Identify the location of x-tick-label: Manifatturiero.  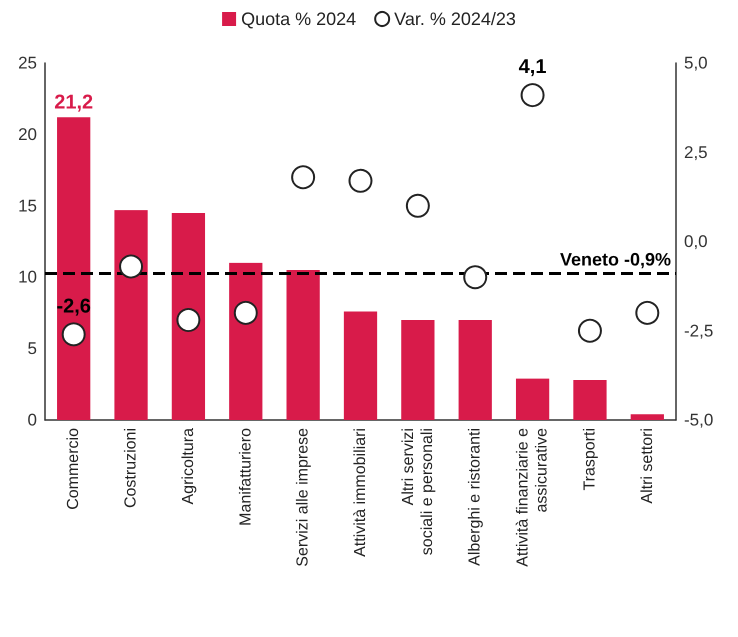
(245, 477).